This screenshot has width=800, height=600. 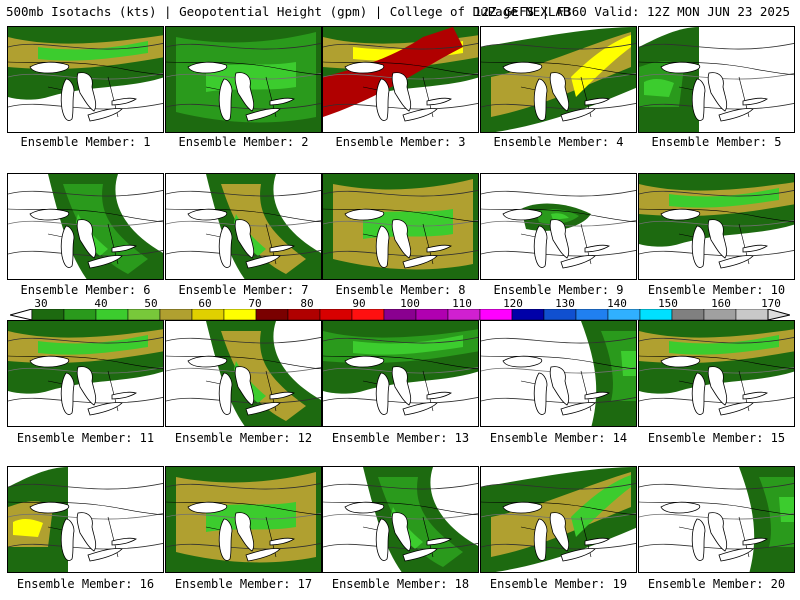 What do you see at coordinates (716, 290) in the screenshot?
I see `ensemble-member-label: Ensemble Member: 10` at bounding box center [716, 290].